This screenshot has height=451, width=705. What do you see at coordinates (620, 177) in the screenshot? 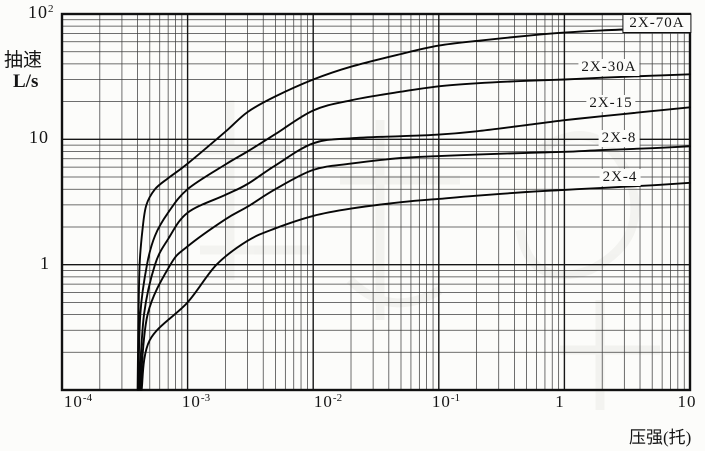
I see `curve-label-2x-4: 2X-4` at bounding box center [620, 177].